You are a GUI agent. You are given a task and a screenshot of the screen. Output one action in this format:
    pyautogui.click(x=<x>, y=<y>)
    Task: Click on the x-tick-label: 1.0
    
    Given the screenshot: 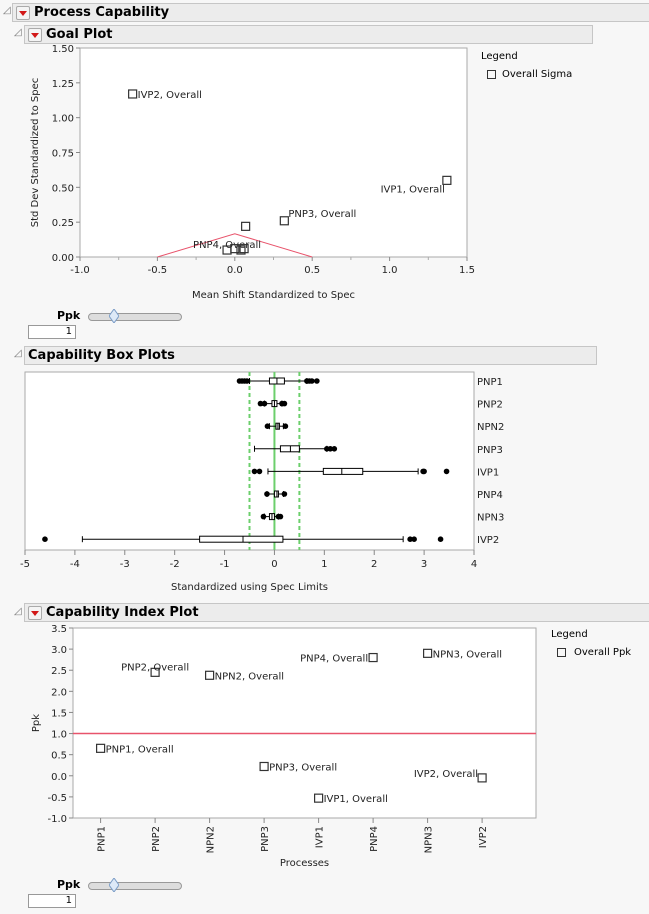 What is the action you would take?
    pyautogui.click(x=390, y=270)
    